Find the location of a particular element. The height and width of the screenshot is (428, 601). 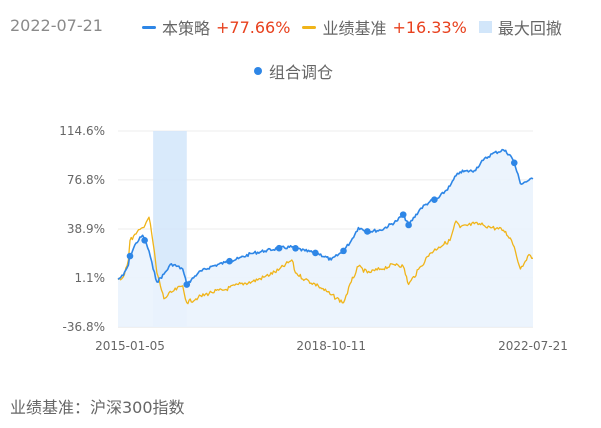

y-tick-label: 114.6% is located at coordinates (82, 131).